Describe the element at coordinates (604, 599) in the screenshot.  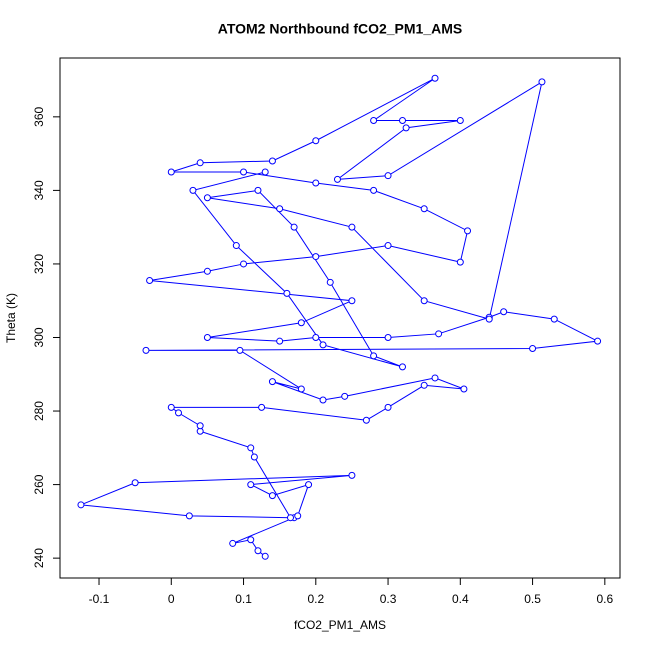
I see `x-tick-label: 0.6` at that location.